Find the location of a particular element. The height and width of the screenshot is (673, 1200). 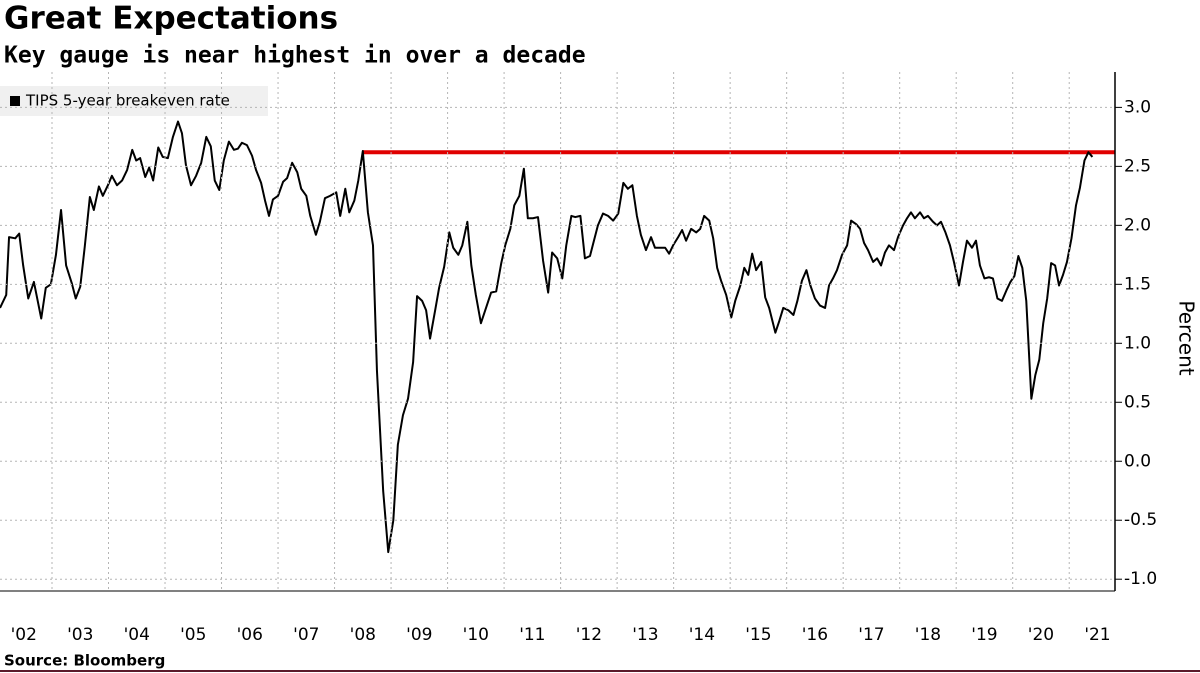

x-tick-label: '07 is located at coordinates (306, 635).